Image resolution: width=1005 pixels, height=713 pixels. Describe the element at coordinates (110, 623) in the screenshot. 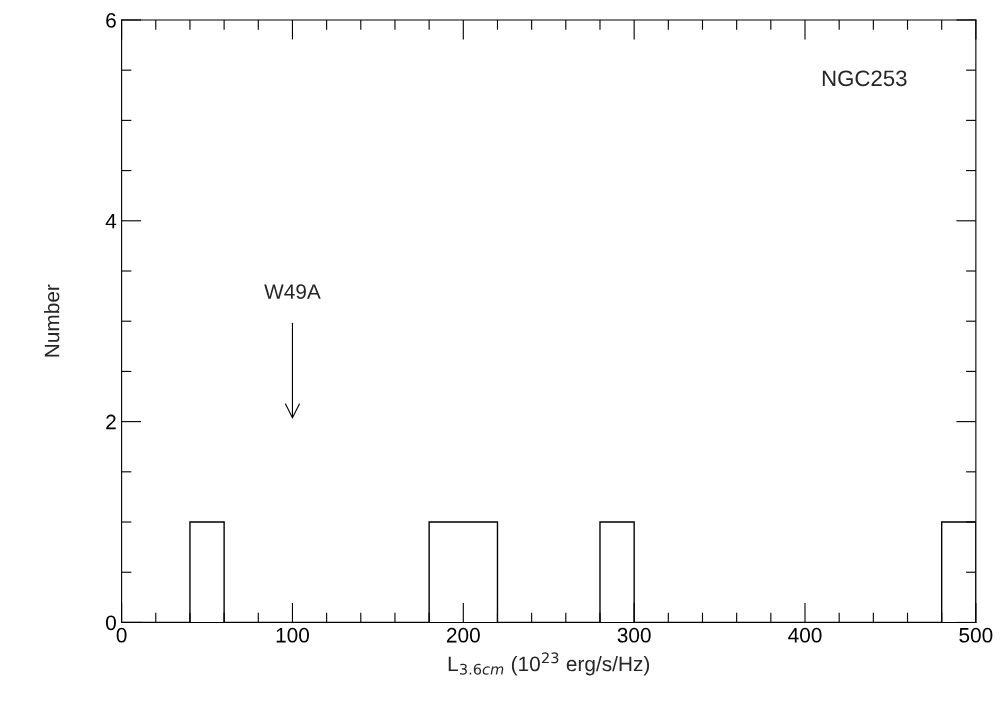

I see `y-tick-label: 0` at that location.